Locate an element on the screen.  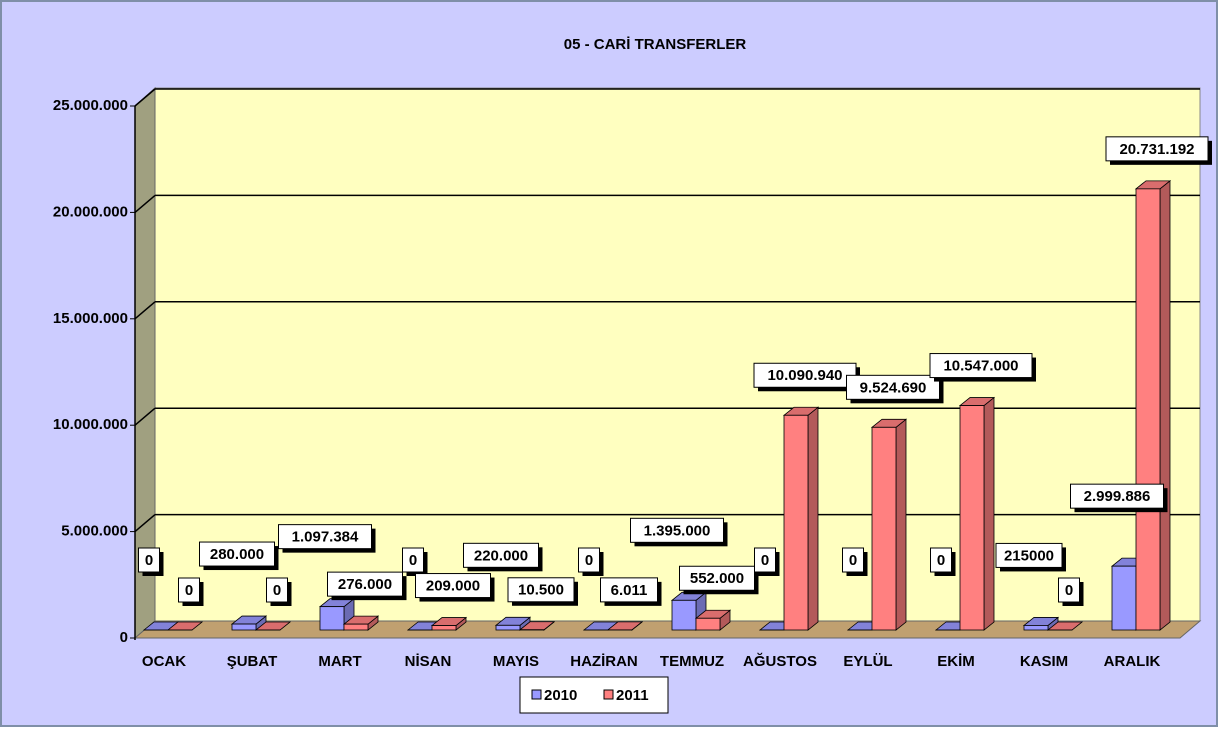
x-tick-label: TEMMUZ is located at coordinates (692, 661).